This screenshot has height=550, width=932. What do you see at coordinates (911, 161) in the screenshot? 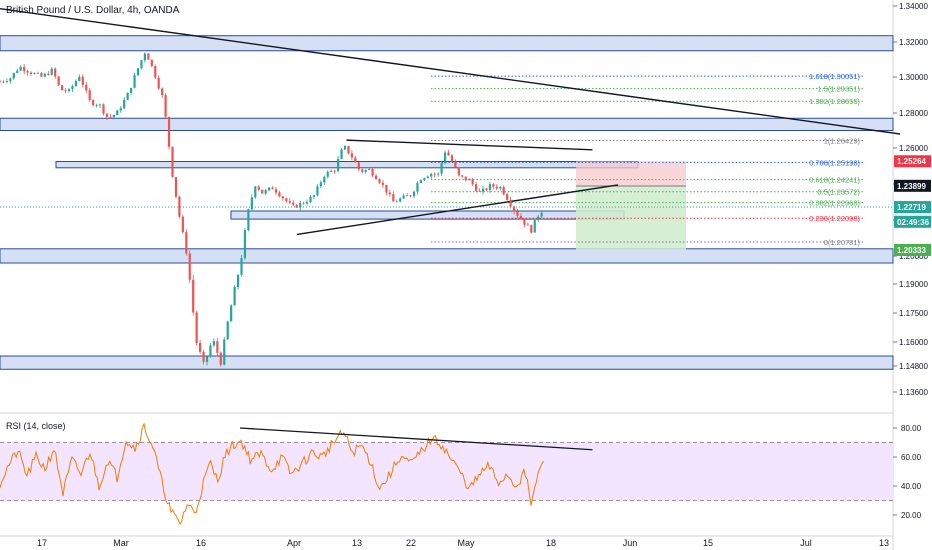
I see `price-label-text: 1.25264` at bounding box center [911, 161].